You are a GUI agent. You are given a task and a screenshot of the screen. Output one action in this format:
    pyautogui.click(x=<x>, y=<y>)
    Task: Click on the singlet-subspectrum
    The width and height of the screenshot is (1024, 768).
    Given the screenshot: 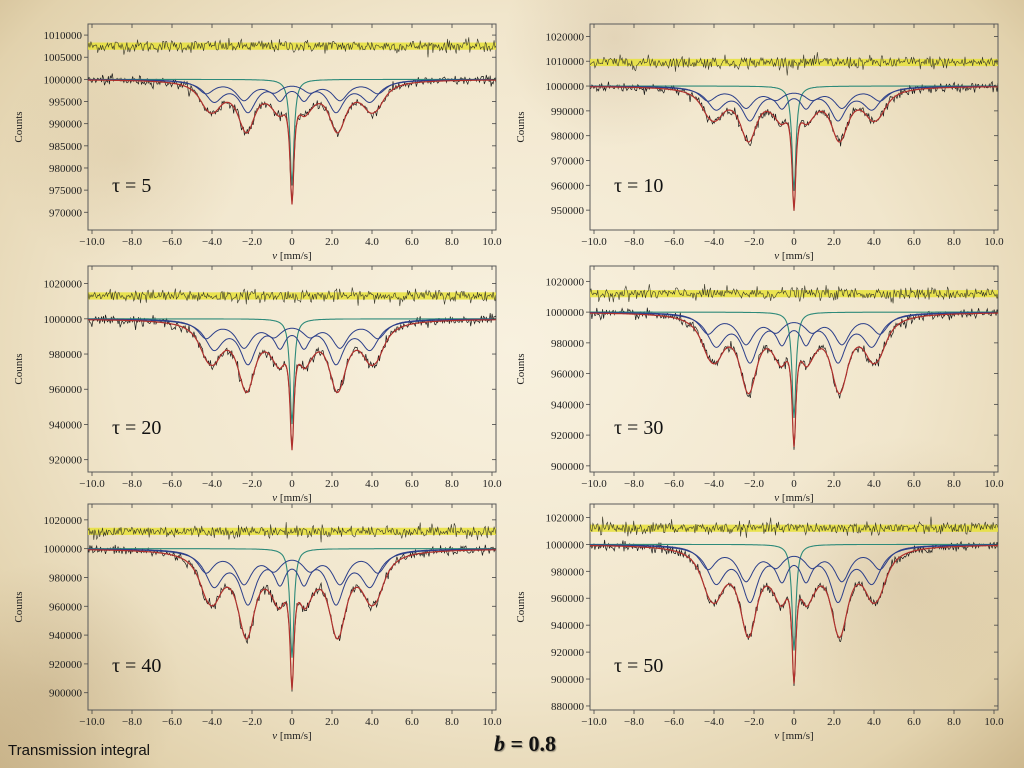 What is the action you would take?
    pyautogui.click(x=292, y=603)
    